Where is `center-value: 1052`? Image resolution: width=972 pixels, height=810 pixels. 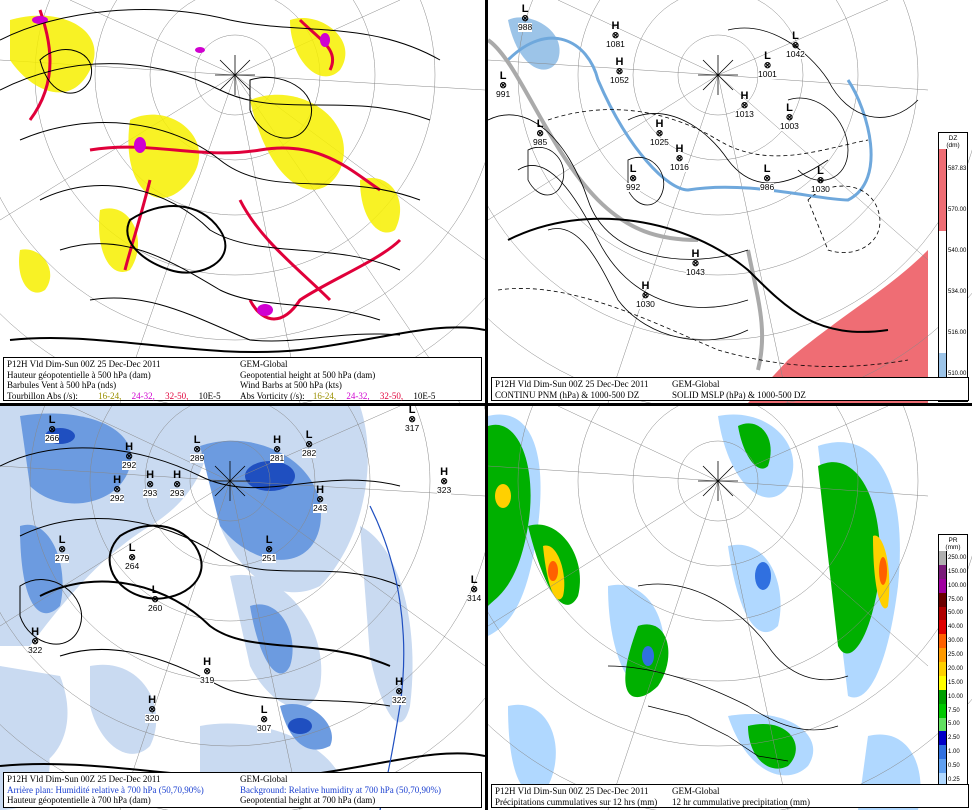 center-value: 1052 is located at coordinates (619, 80).